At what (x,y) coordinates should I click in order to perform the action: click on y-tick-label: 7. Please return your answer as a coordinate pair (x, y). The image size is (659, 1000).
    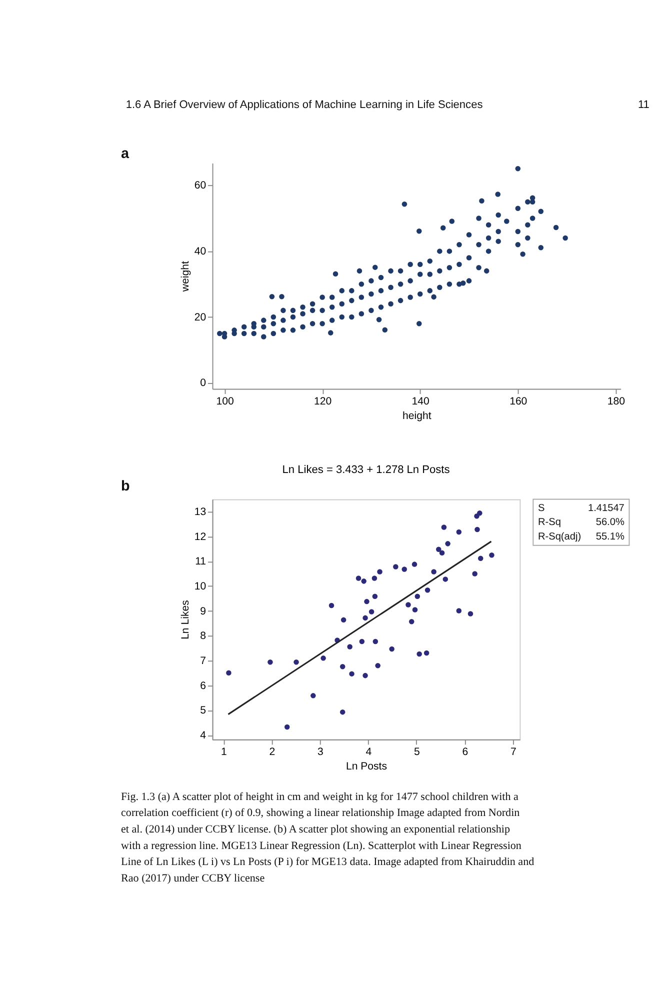
    Looking at the image, I should click on (203, 661).